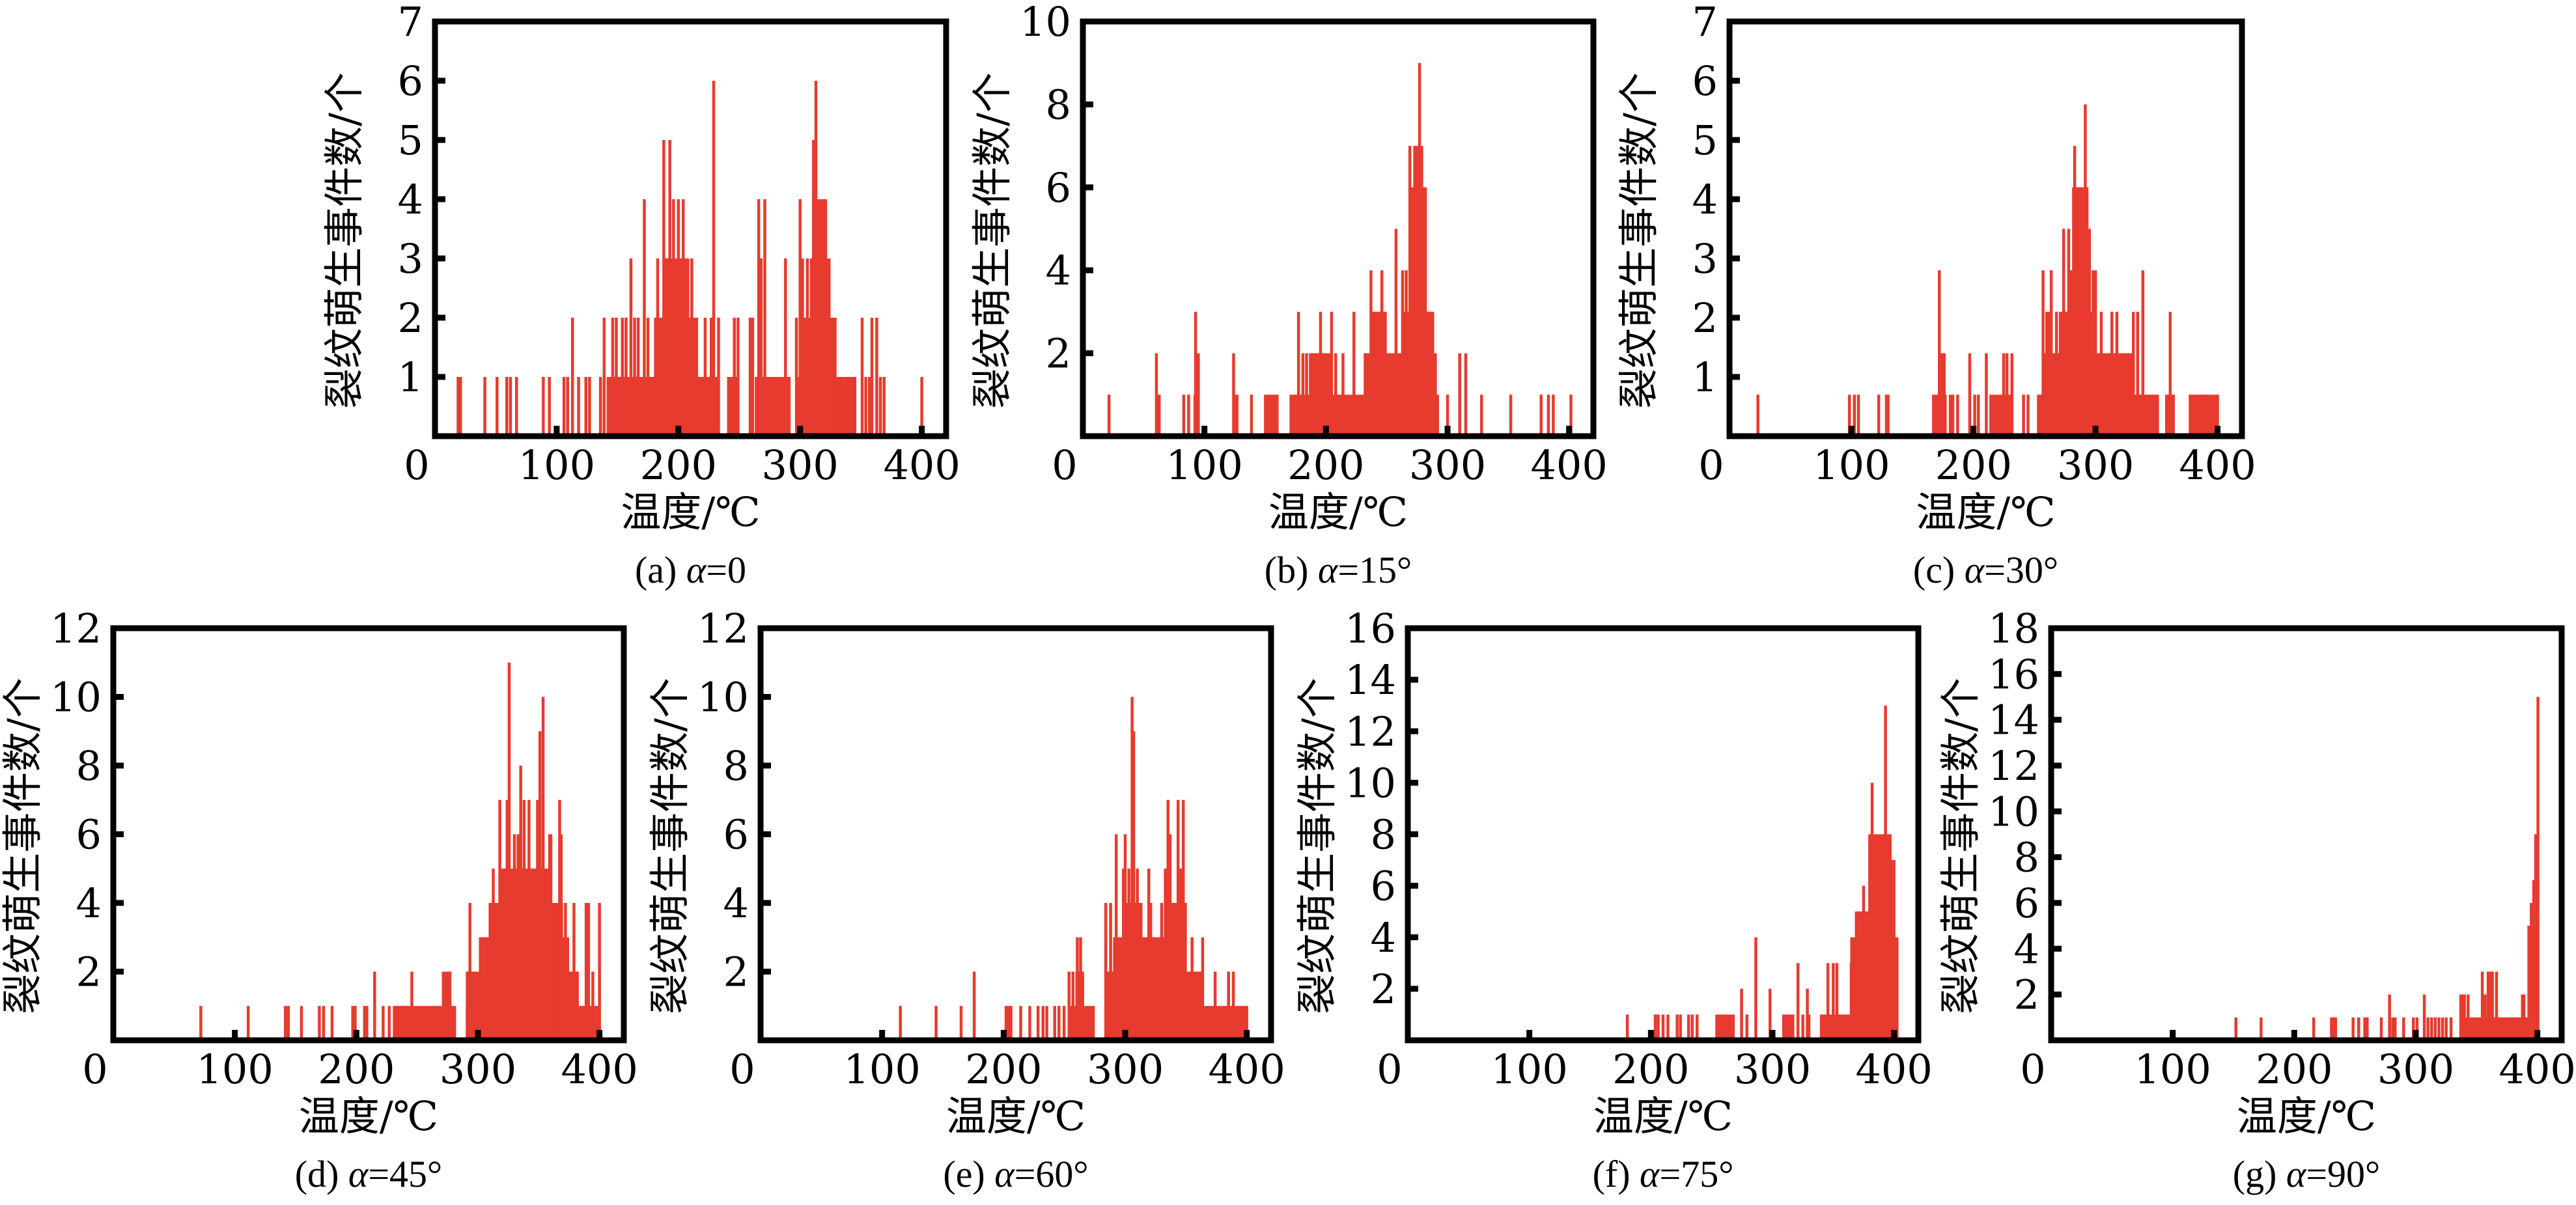 The height and width of the screenshot is (1205, 2576). I want to click on caption-angle-value: =30°, so click(2021, 570).